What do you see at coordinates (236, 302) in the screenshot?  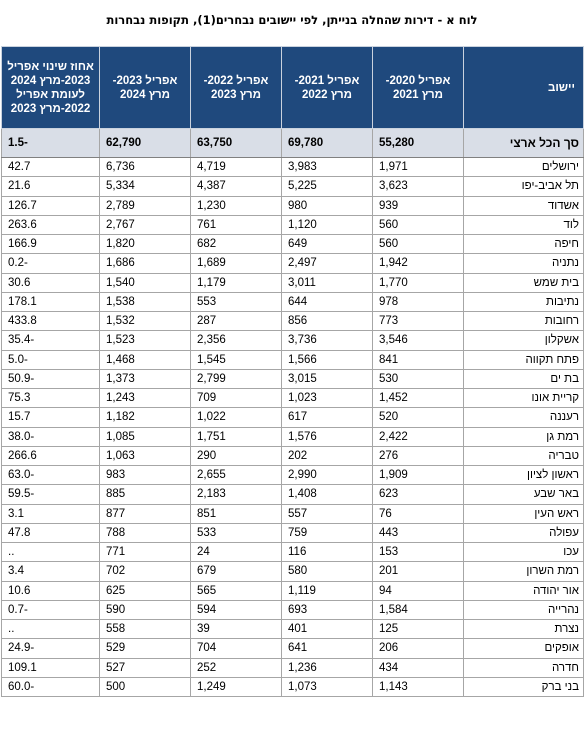 I see `cell-2022: 553` at bounding box center [236, 302].